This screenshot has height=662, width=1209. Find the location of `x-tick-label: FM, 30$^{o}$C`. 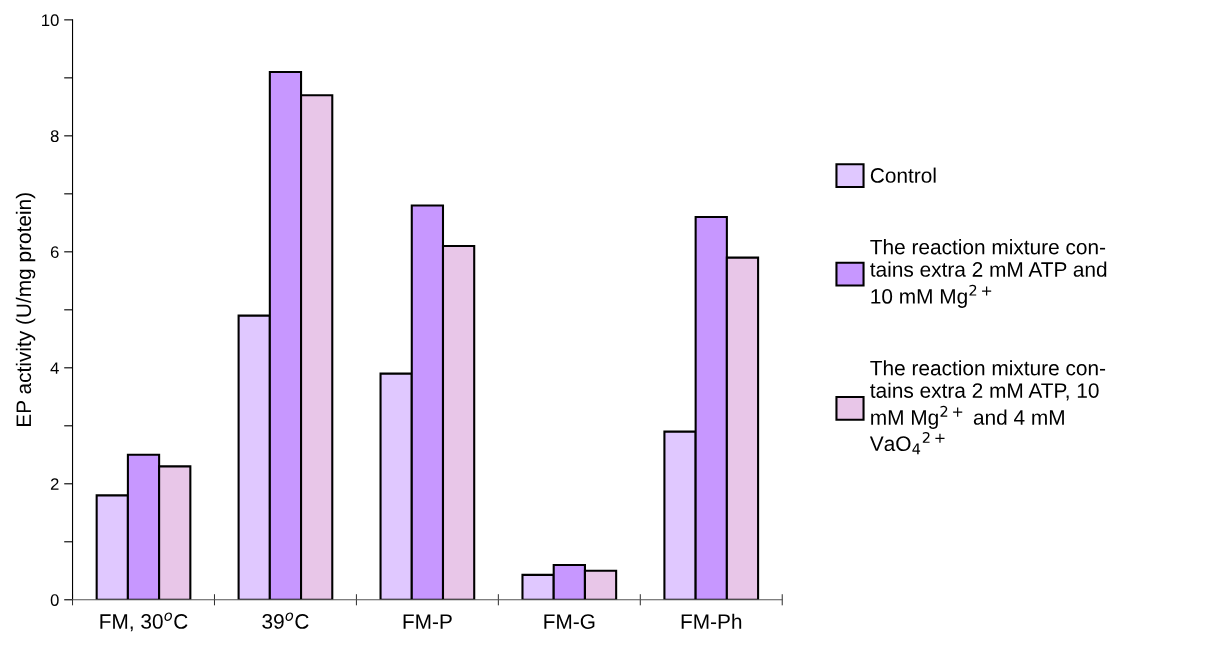

x-tick-label: FM, 30$^{o}$C is located at coordinates (144, 622).